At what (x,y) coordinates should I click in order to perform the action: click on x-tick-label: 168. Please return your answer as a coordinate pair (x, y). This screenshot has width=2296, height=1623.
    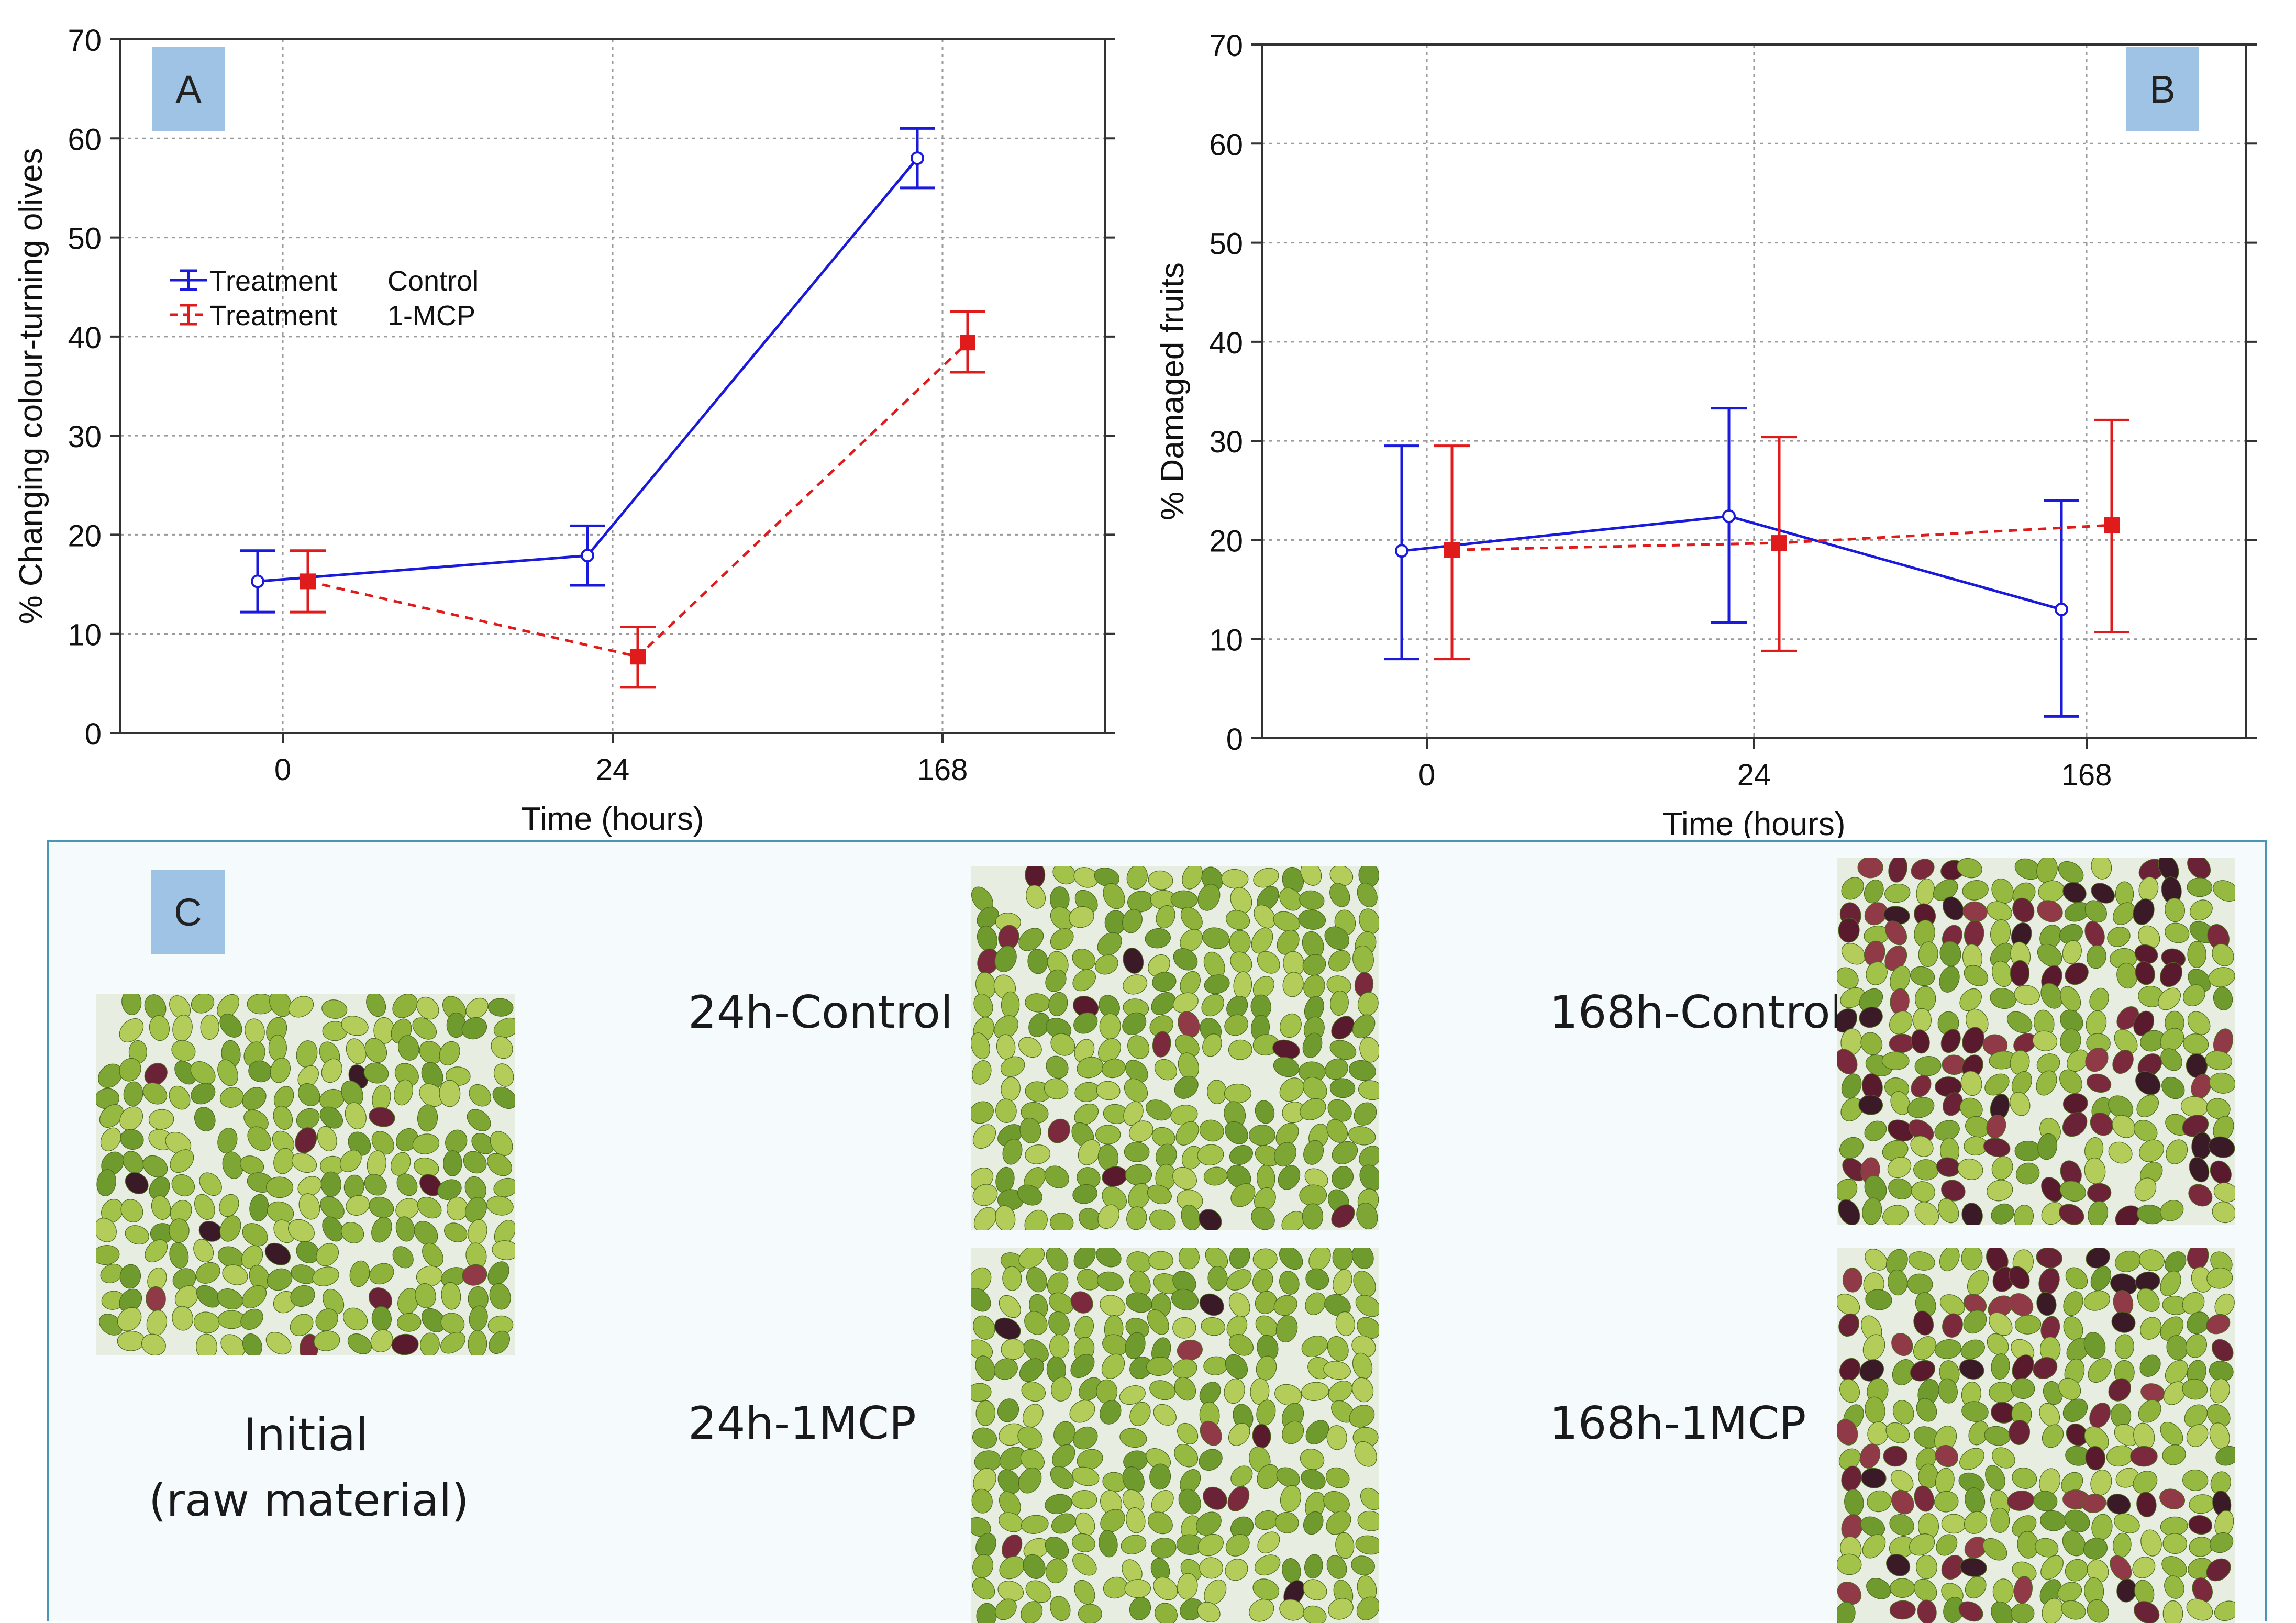
    Looking at the image, I should click on (942, 770).